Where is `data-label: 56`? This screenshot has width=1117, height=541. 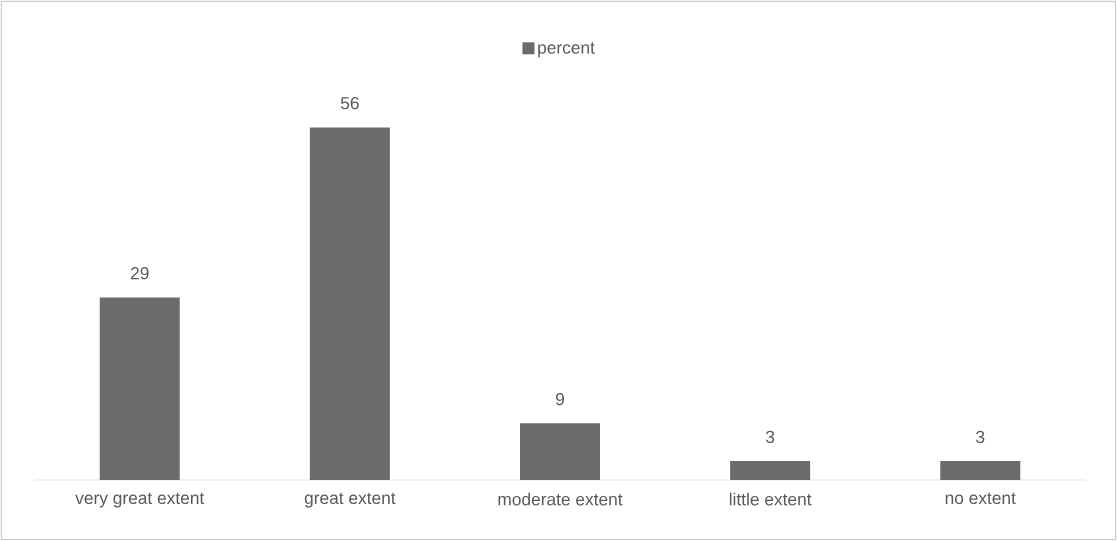
data-label: 56 is located at coordinates (349, 103).